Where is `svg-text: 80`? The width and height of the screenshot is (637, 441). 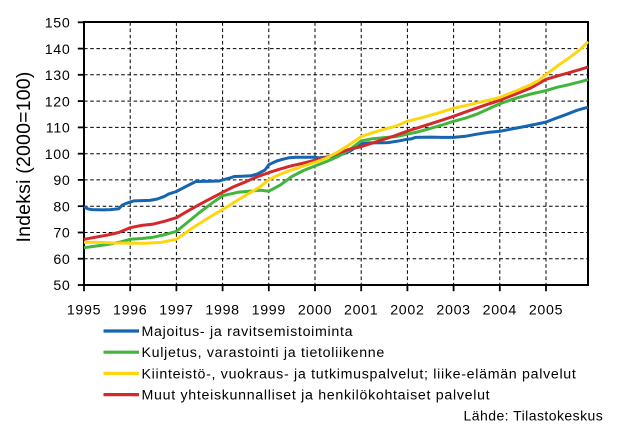 svg-text: 80 is located at coordinates (61, 207).